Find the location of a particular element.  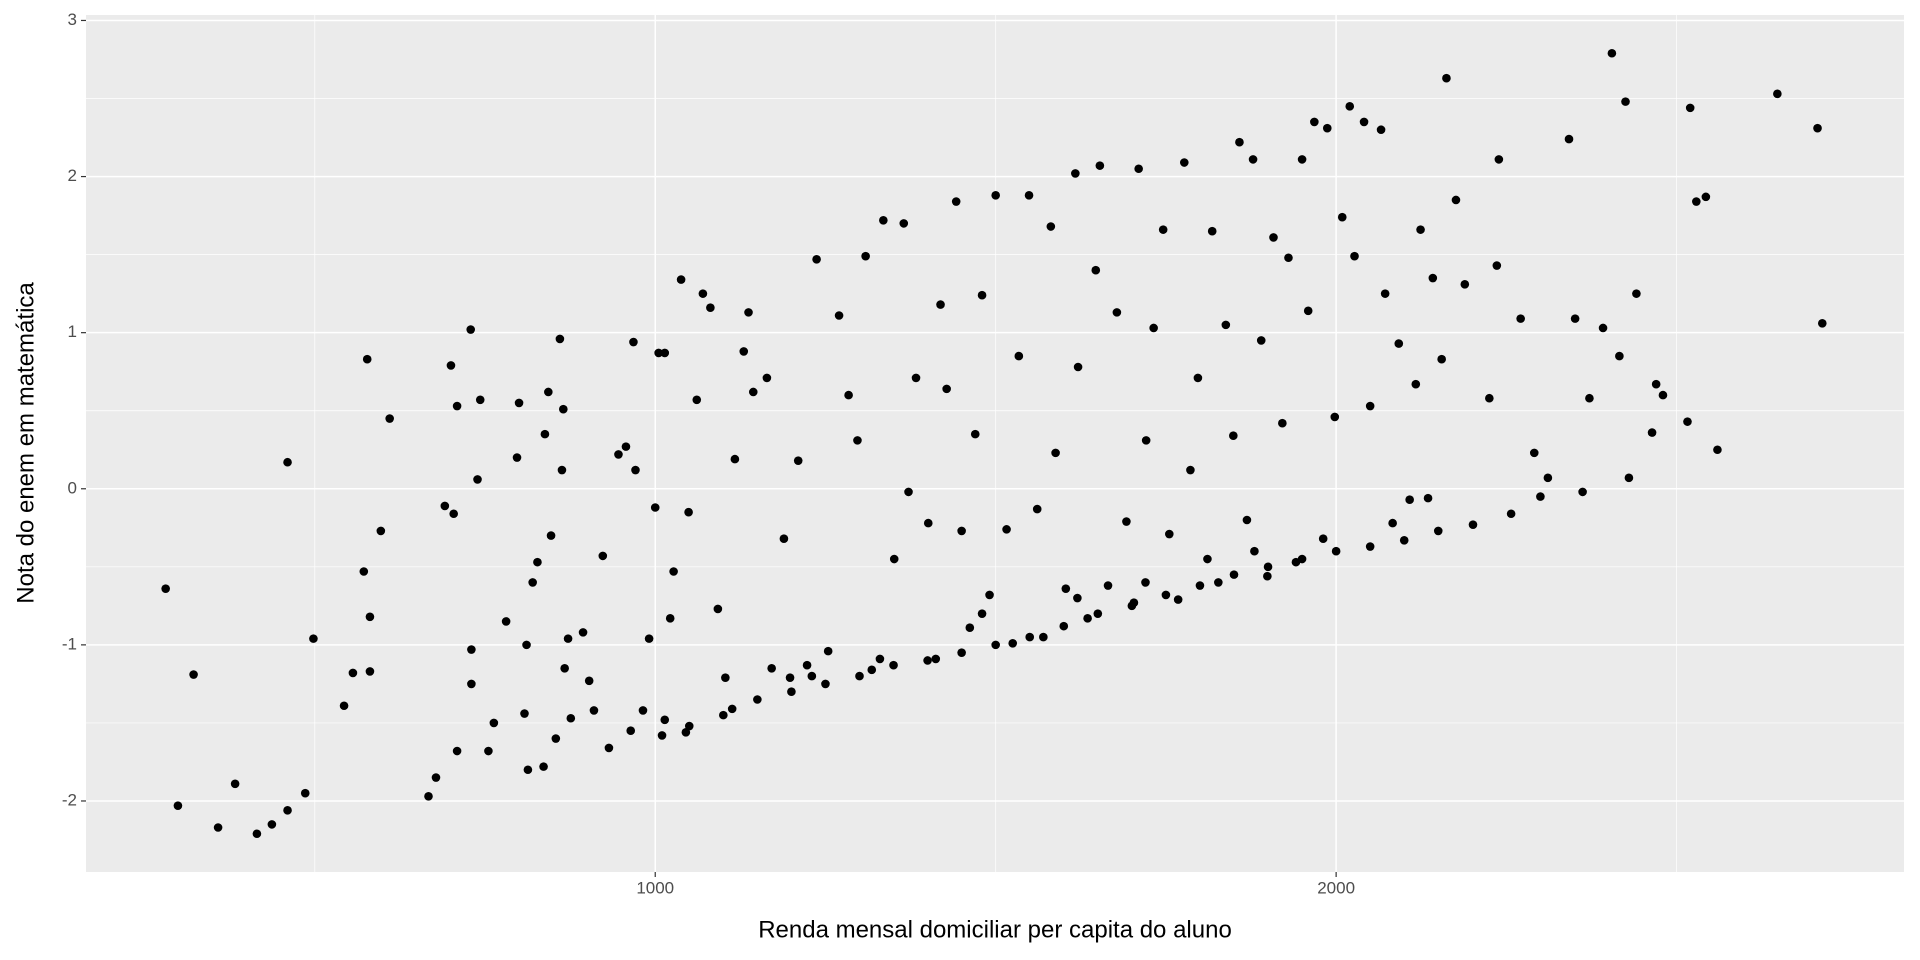

y-tick-label: 0 is located at coordinates (72, 487).